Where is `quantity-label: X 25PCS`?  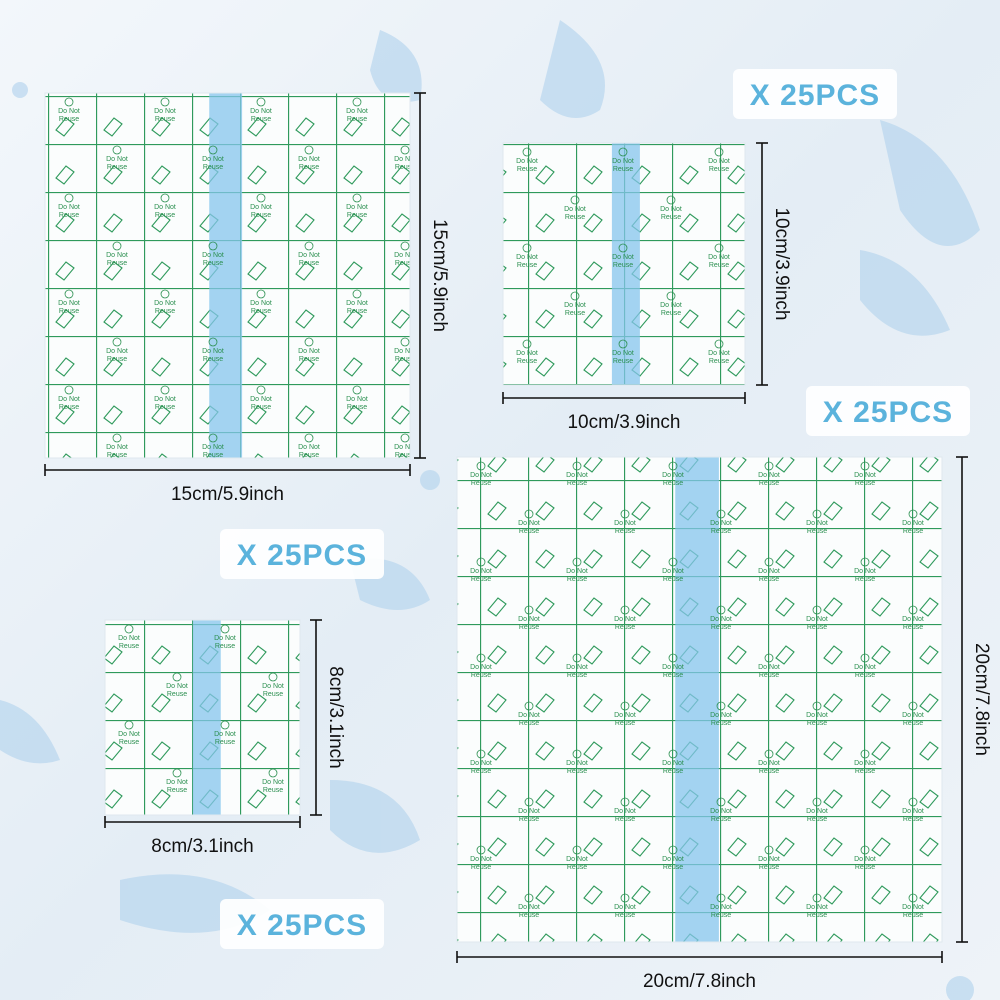
quantity-label: X 25PCS is located at coordinates (302, 555).